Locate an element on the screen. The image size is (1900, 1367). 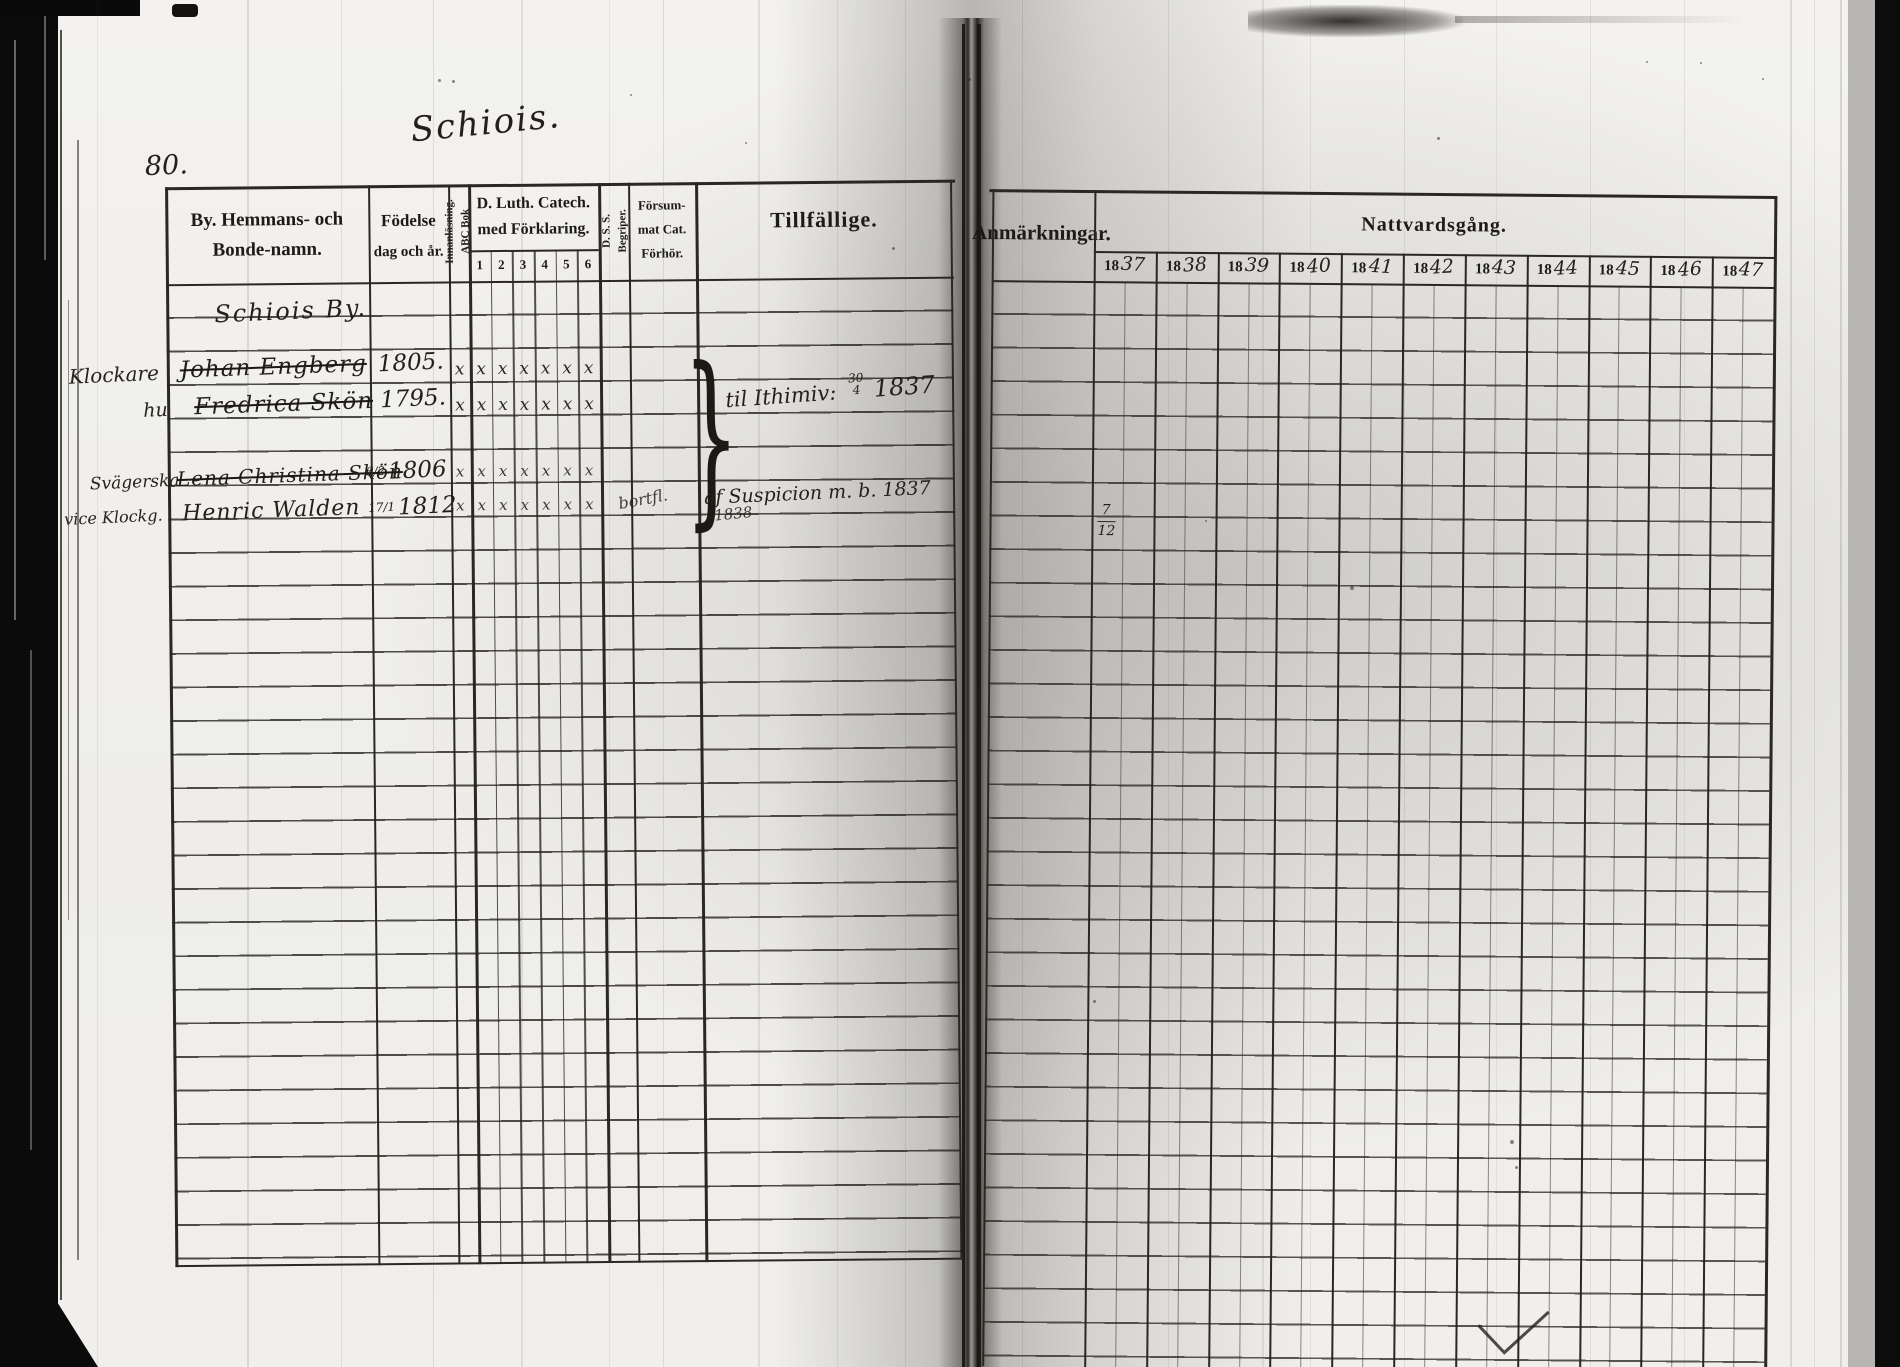
top-edge-blob is located at coordinates (185, 10).